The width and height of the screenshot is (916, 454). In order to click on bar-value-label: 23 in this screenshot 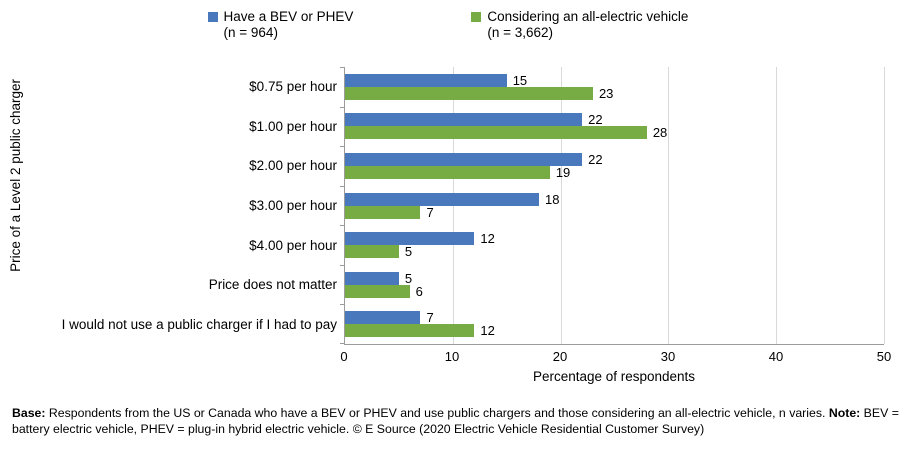, I will do `click(606, 93)`.